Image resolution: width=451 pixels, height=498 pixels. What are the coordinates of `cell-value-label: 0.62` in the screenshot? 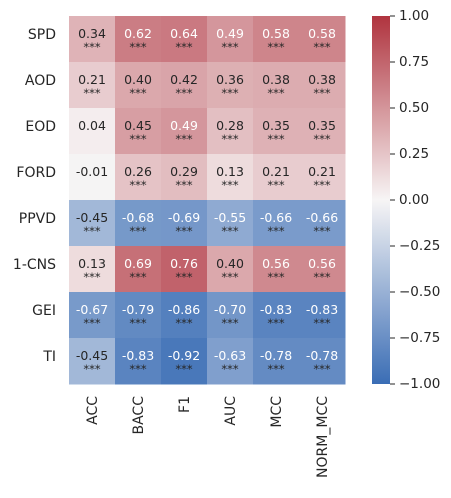 It's located at (138, 33).